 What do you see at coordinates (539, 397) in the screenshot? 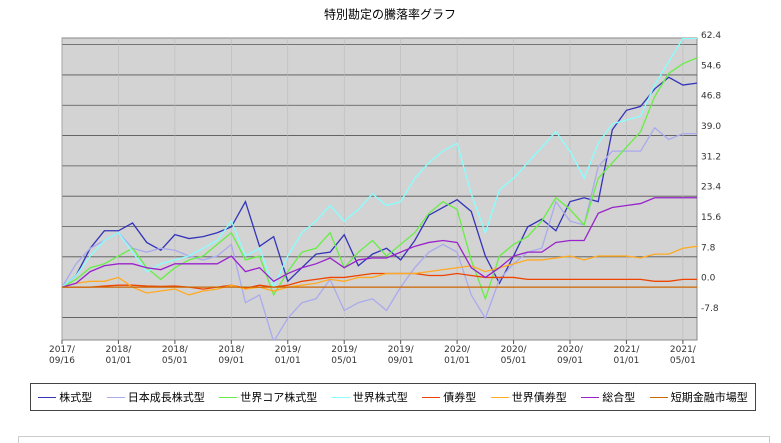
I see `legend-label: 世界債券型` at bounding box center [539, 397].